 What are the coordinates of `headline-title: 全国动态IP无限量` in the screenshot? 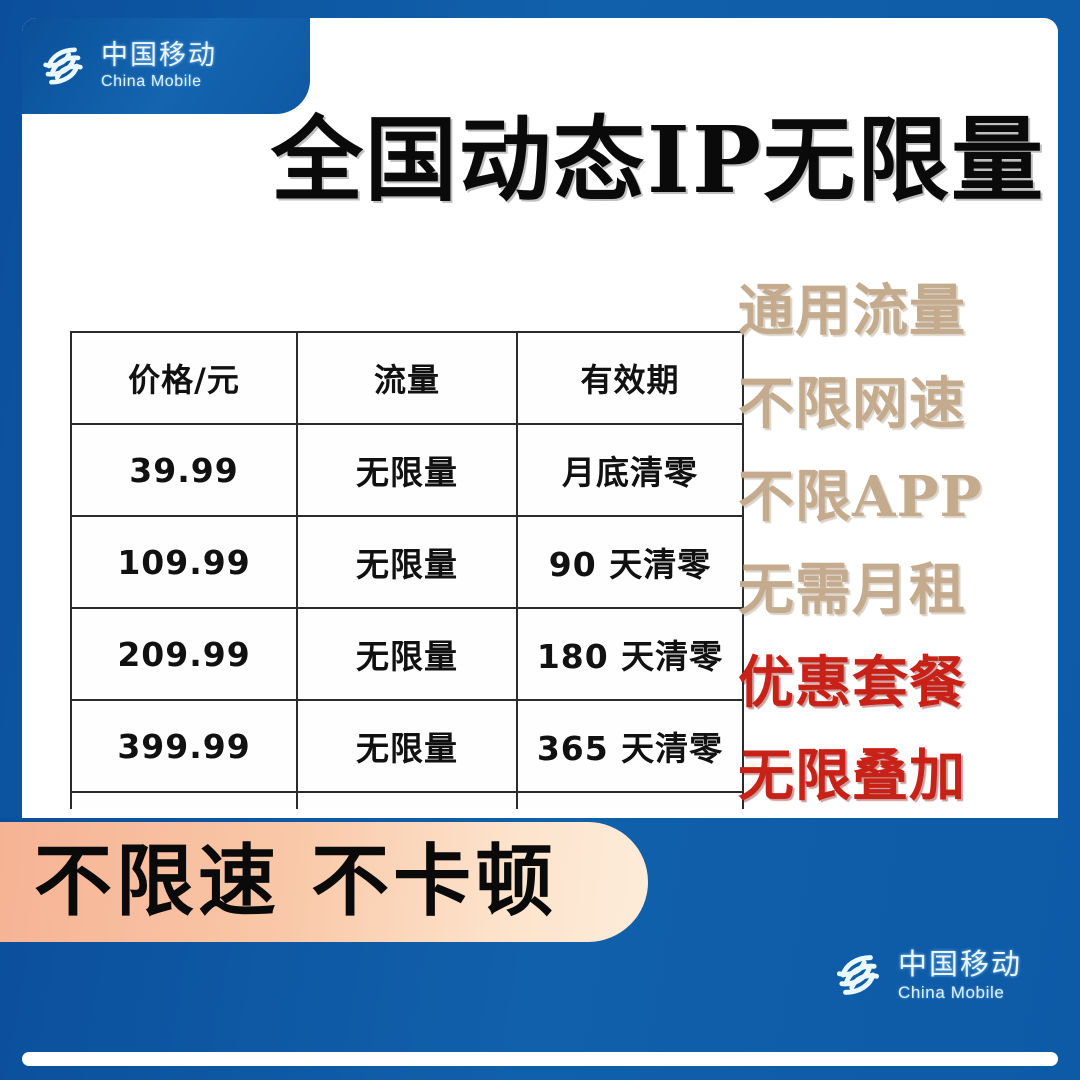 It's located at (658, 160).